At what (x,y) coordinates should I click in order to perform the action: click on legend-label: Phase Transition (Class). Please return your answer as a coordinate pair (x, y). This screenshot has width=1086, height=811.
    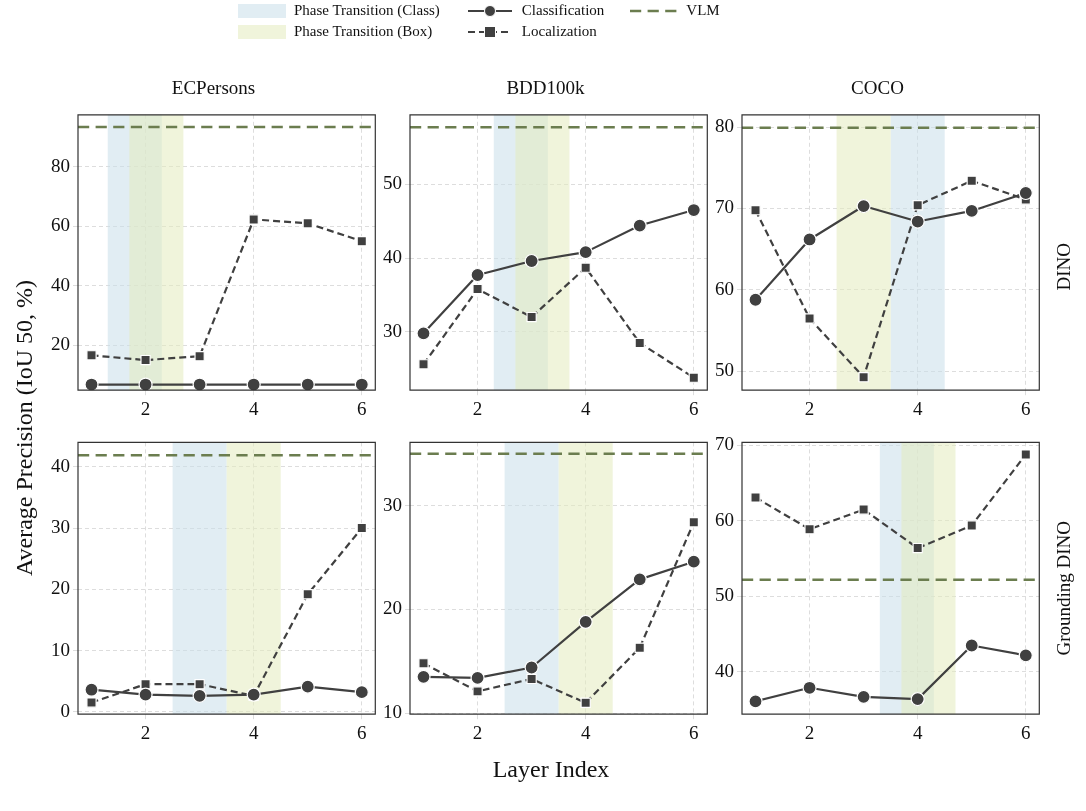
    Looking at the image, I should click on (367, 10).